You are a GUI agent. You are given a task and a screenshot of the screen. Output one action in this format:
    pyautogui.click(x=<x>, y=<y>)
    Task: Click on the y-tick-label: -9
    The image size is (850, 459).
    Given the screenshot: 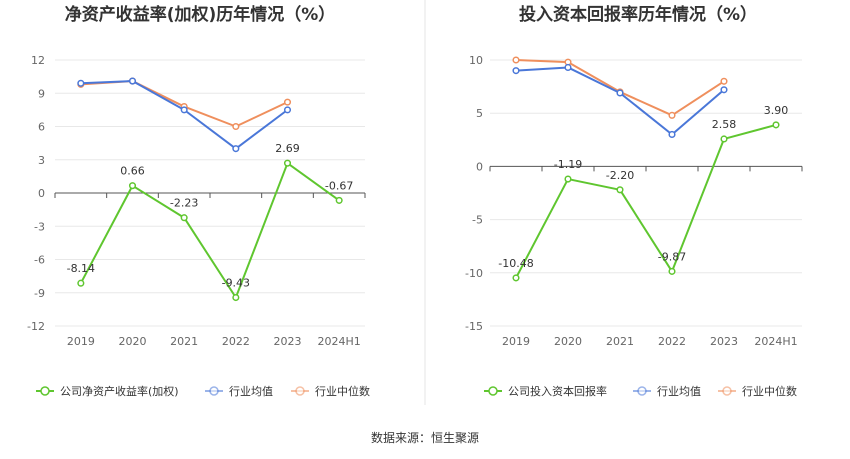 What is the action you would take?
    pyautogui.click(x=39, y=293)
    